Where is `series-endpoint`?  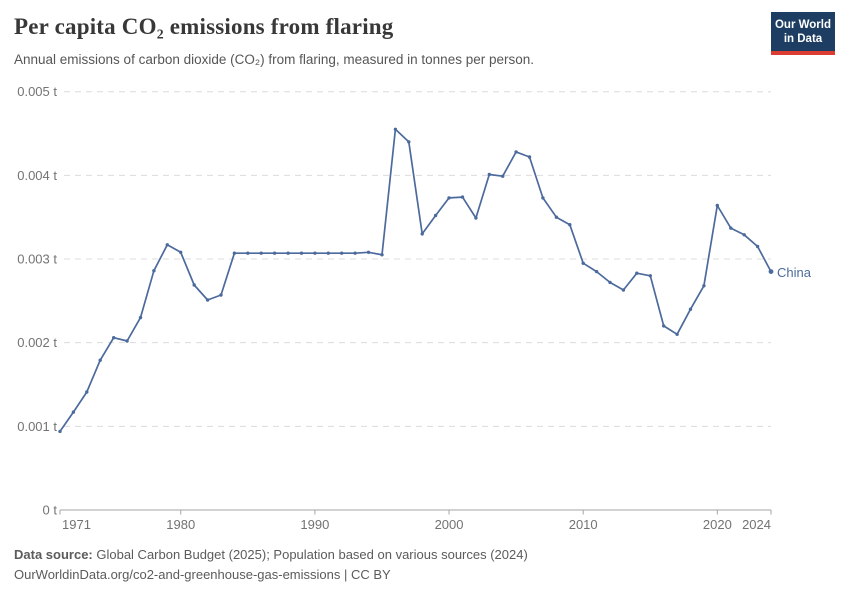
series-endpoint is located at coordinates (771, 271).